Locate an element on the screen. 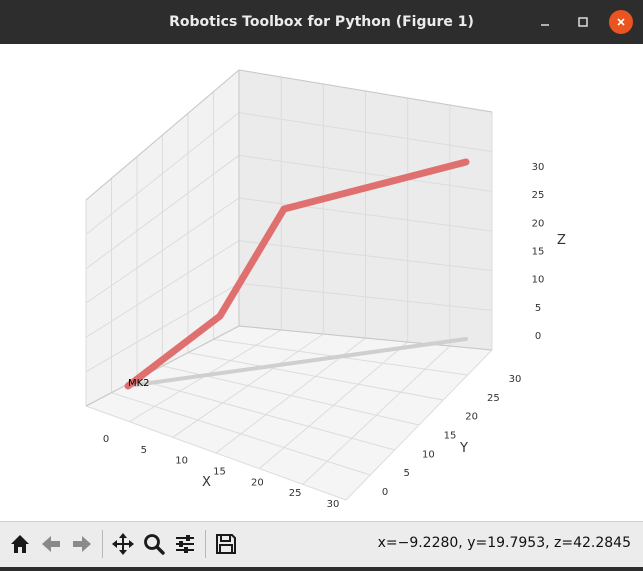  close-icon is located at coordinates (621, 22).